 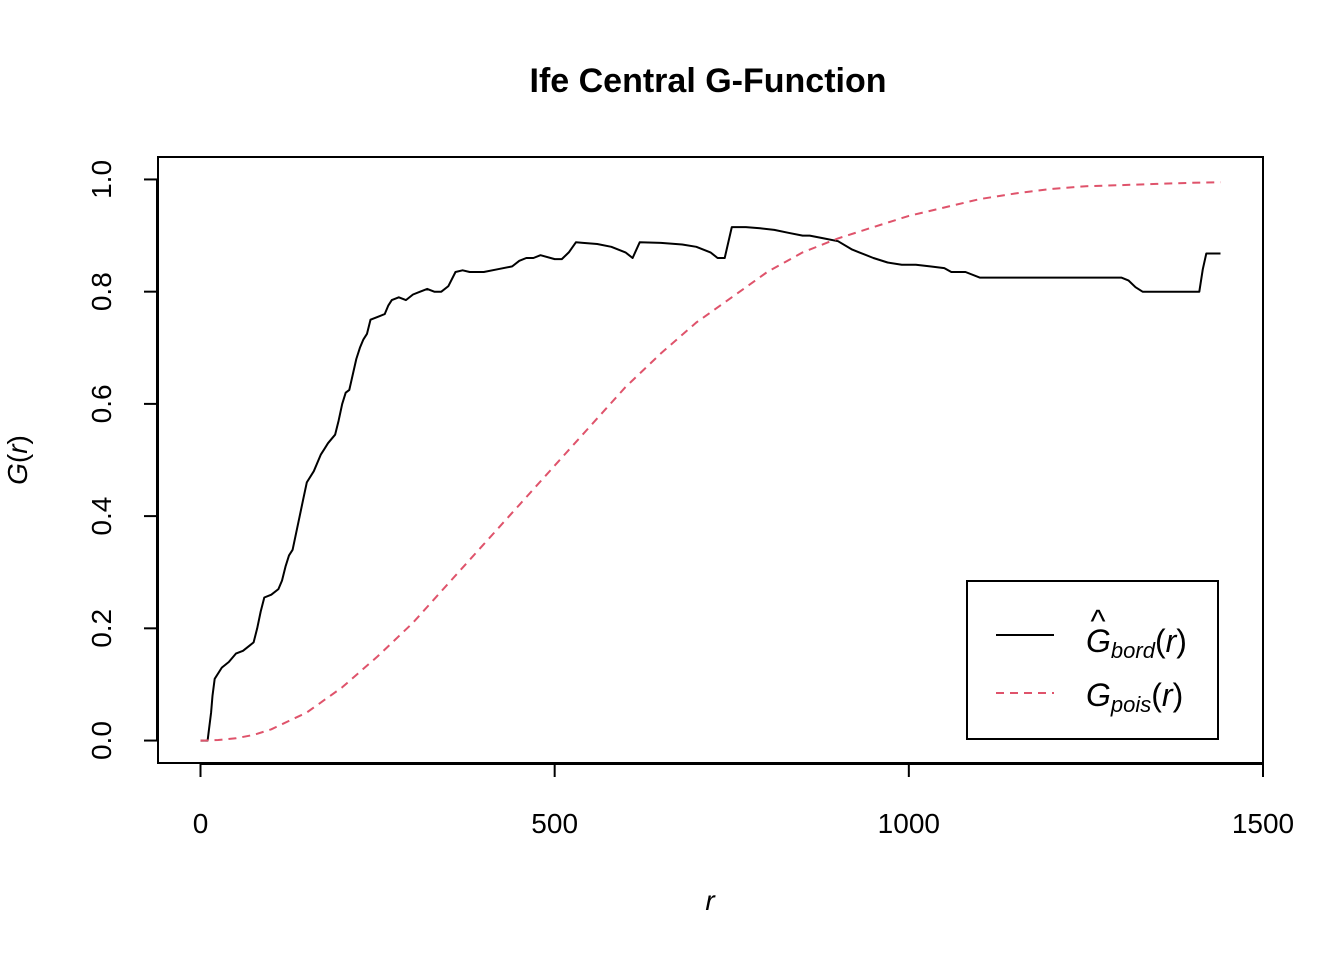 I want to click on y-tick-label: 0.4, so click(x=101, y=516).